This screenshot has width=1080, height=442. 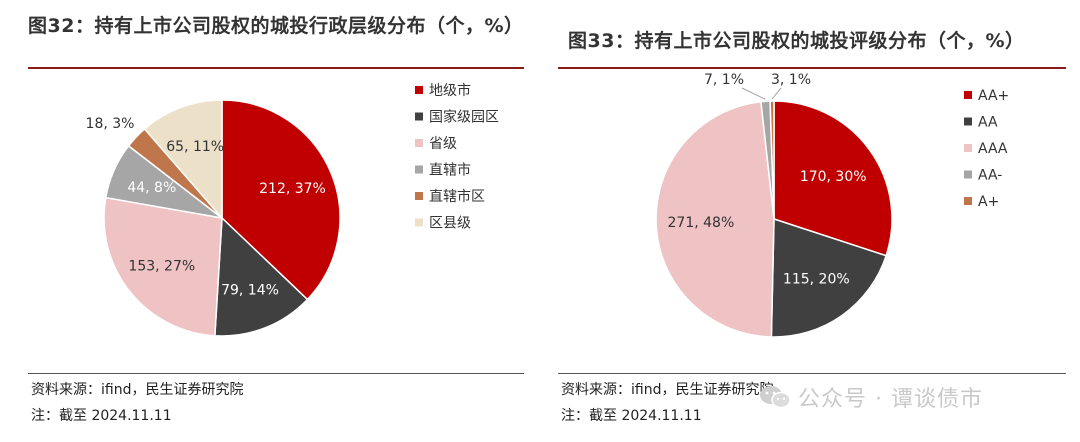 What do you see at coordinates (443, 144) in the screenshot?
I see `legend-label-2: 省级` at bounding box center [443, 144].